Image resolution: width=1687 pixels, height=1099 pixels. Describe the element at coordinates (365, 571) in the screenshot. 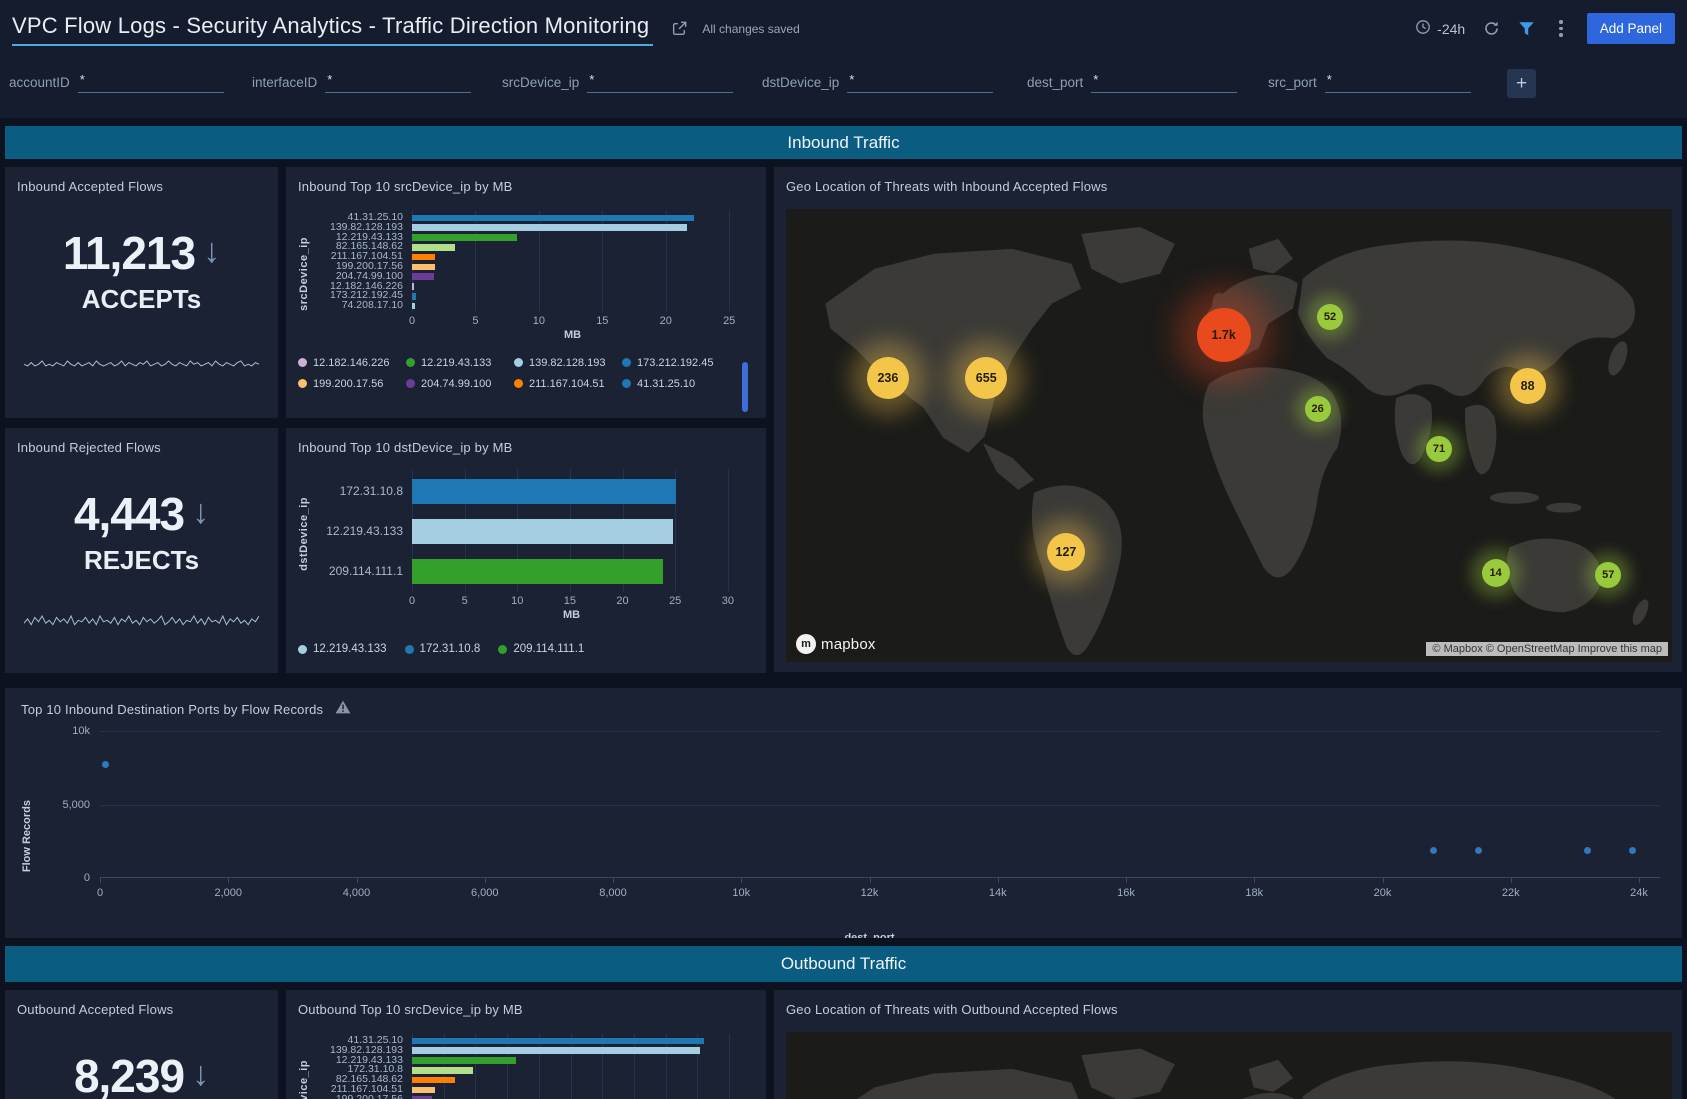

I see `category-label: 209.114.111.1` at that location.